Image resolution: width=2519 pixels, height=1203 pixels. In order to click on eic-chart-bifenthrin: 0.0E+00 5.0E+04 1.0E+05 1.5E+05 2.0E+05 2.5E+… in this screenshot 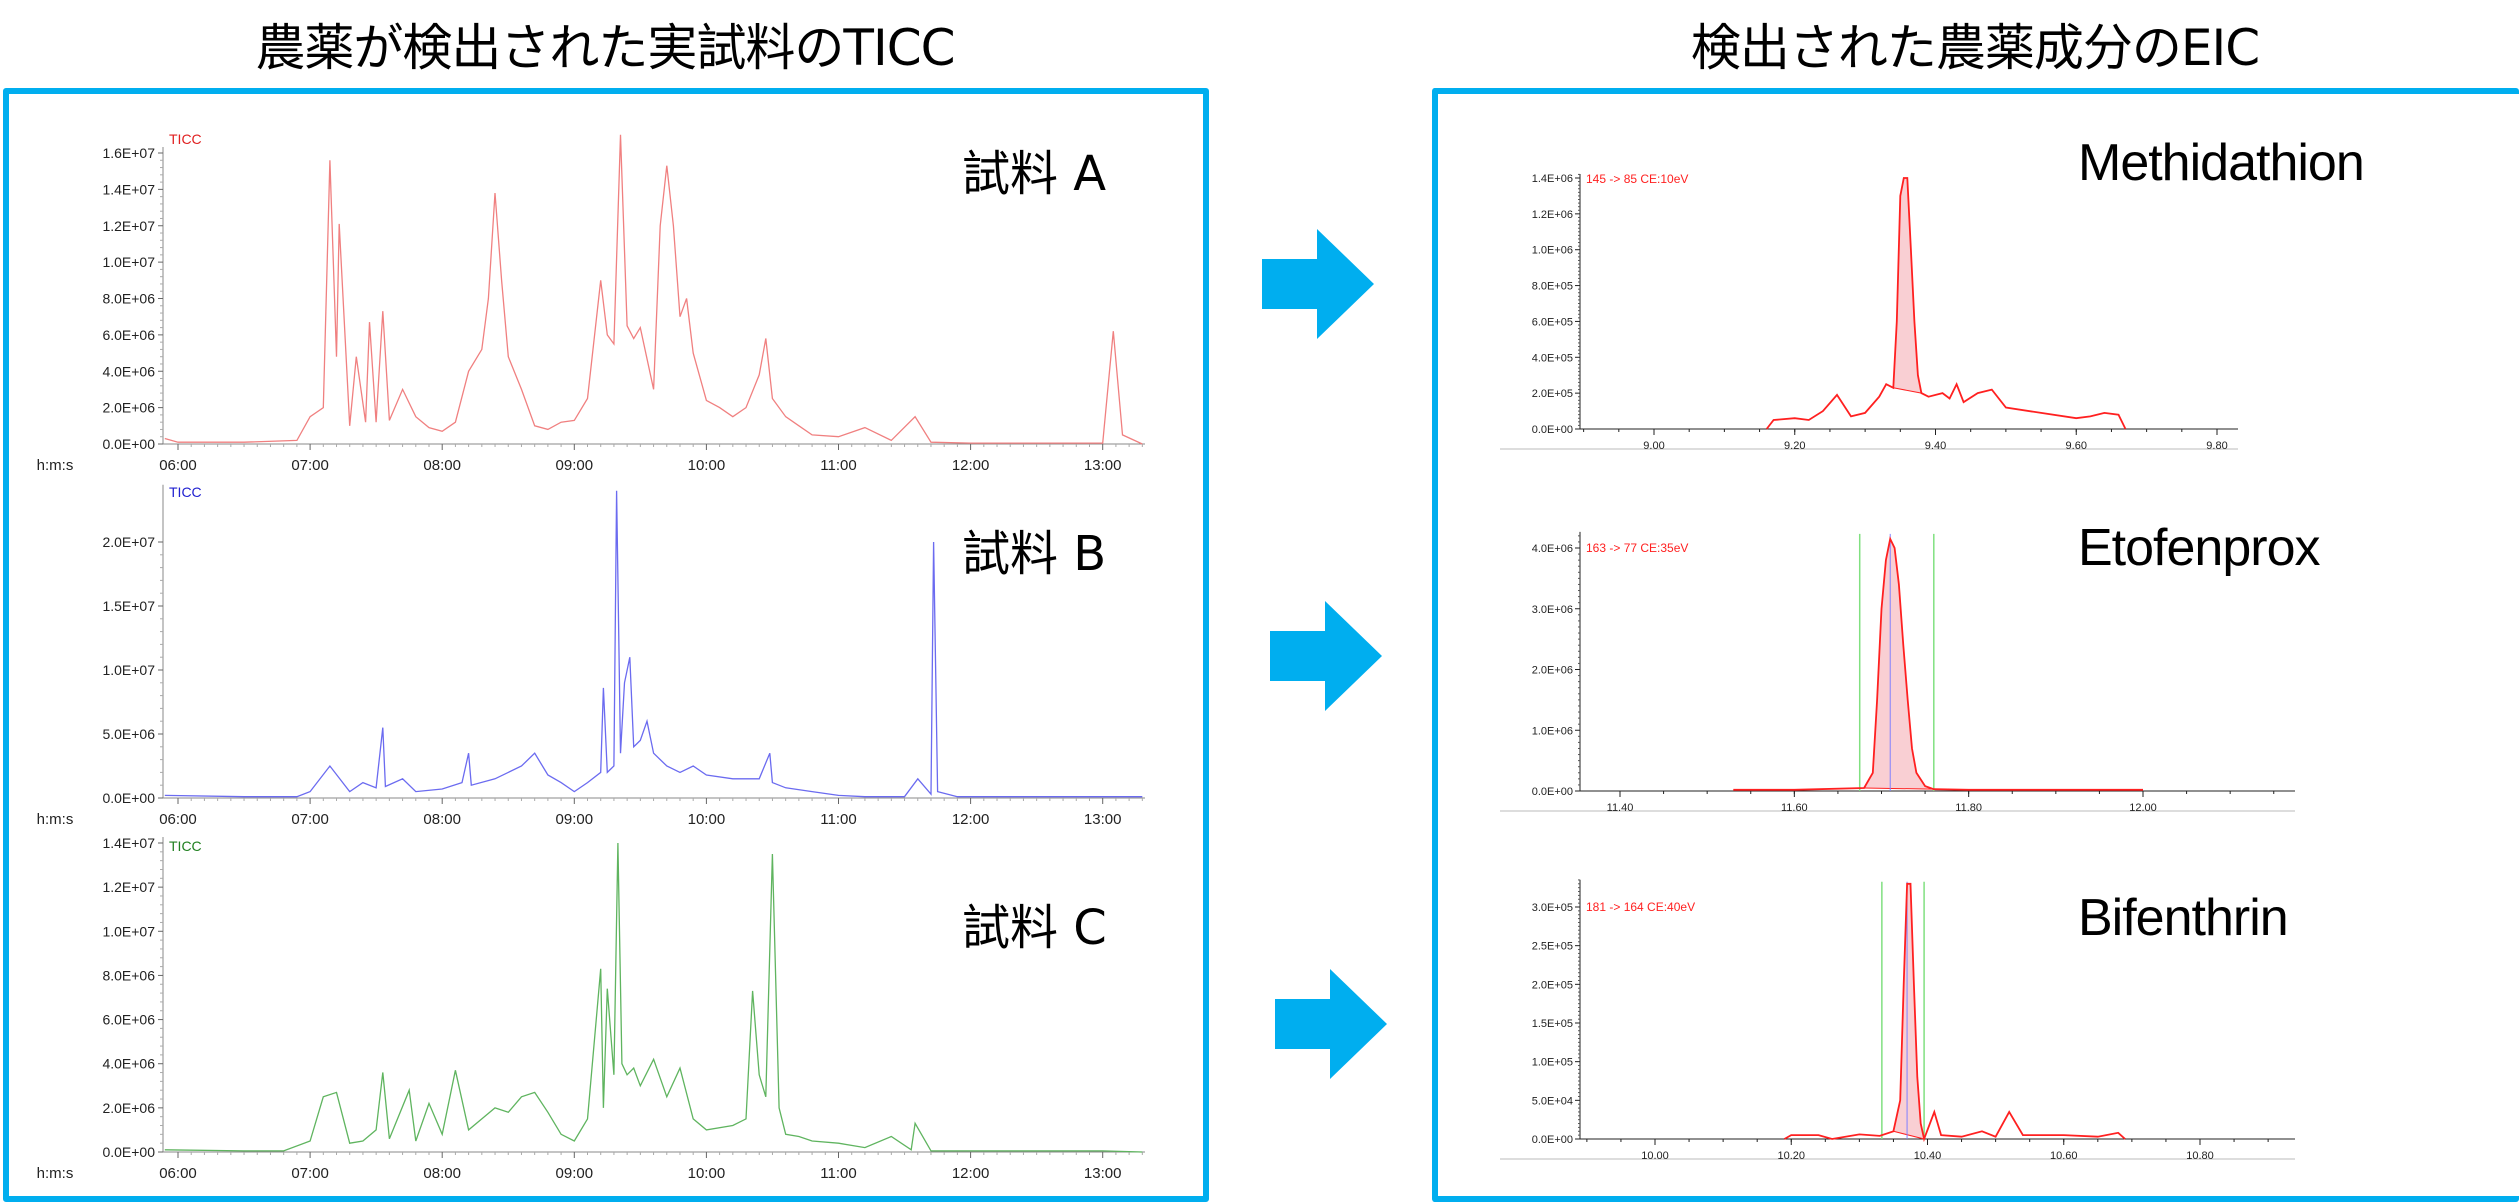, I will do `click(1897, 1020)`.